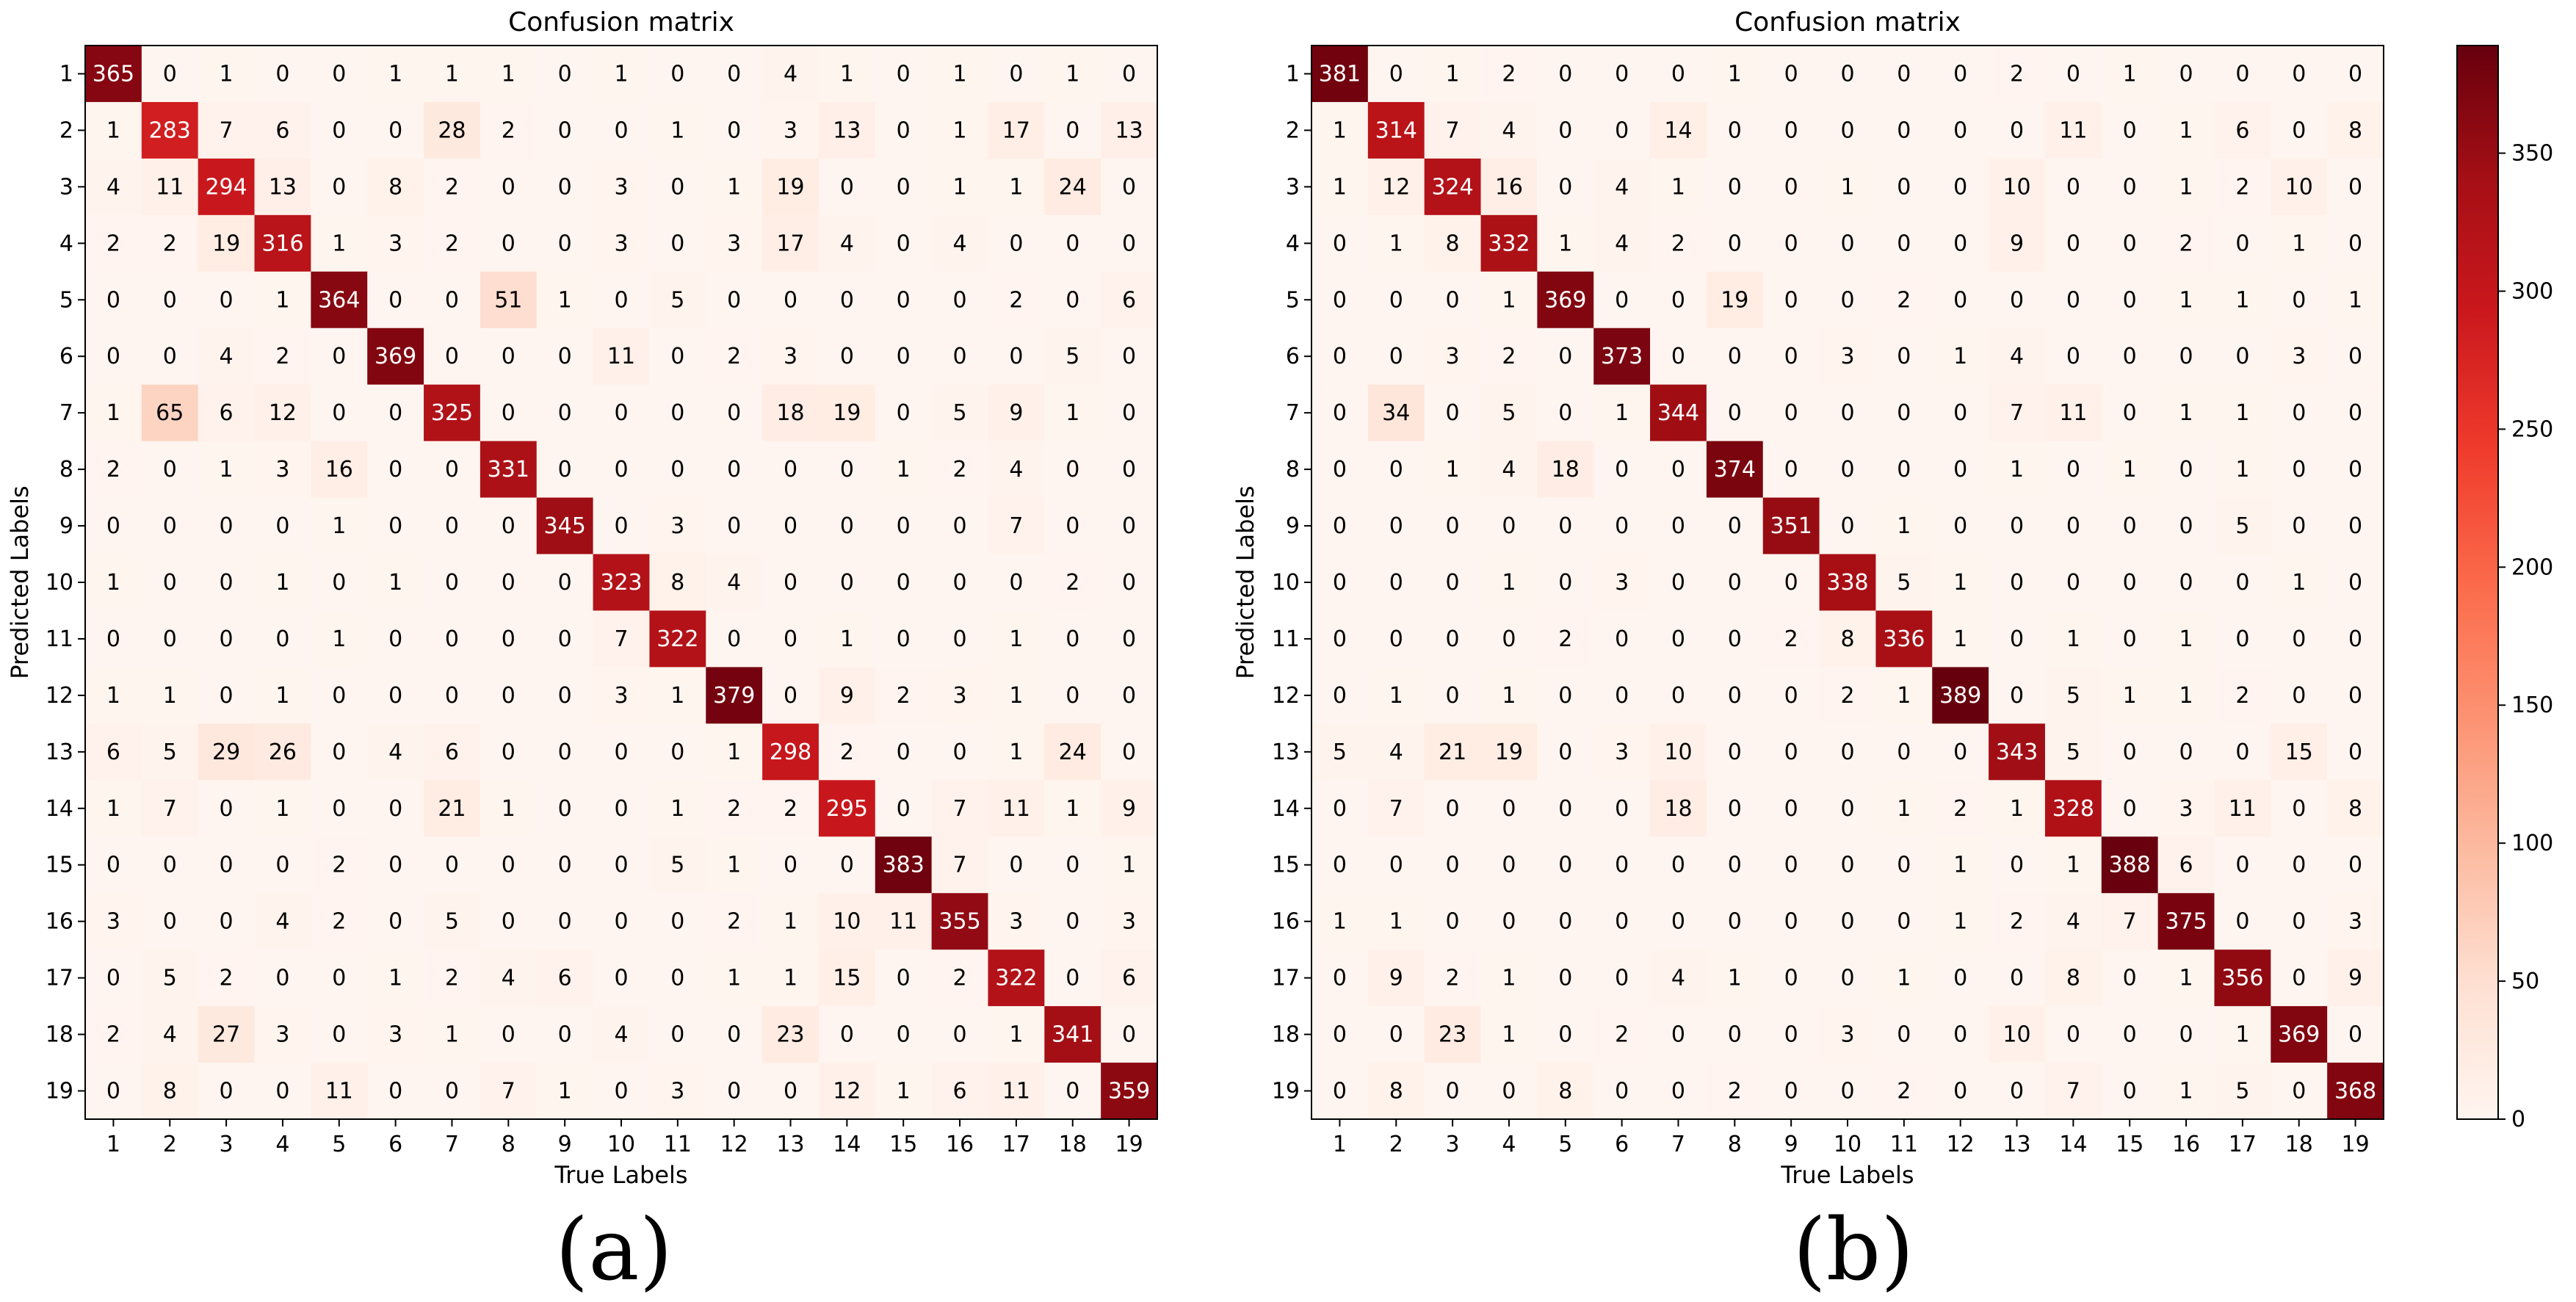 Image resolution: width=2576 pixels, height=1302 pixels. What do you see at coordinates (1678, 1144) in the screenshot?
I see `x-tick-label: 7` at bounding box center [1678, 1144].